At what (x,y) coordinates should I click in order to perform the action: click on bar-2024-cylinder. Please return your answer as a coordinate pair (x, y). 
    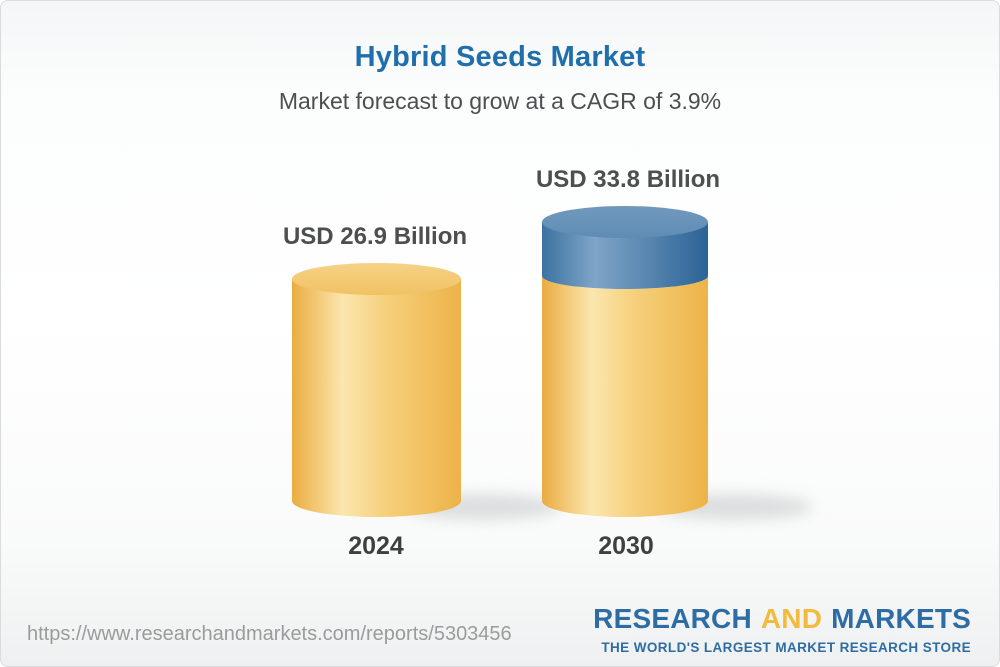
    Looking at the image, I should click on (376, 390).